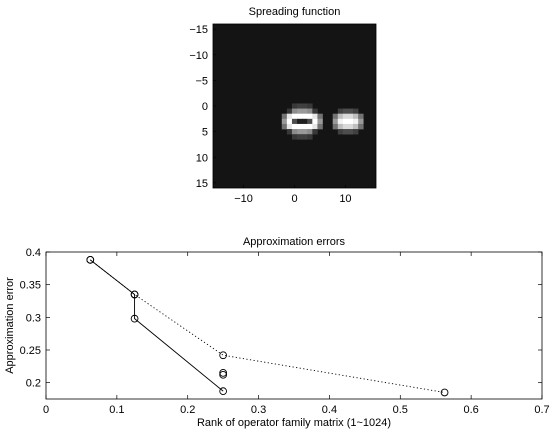 This screenshot has height=448, width=554. Describe the element at coordinates (201, 81) in the screenshot. I see `y-tick-label: −5` at that location.